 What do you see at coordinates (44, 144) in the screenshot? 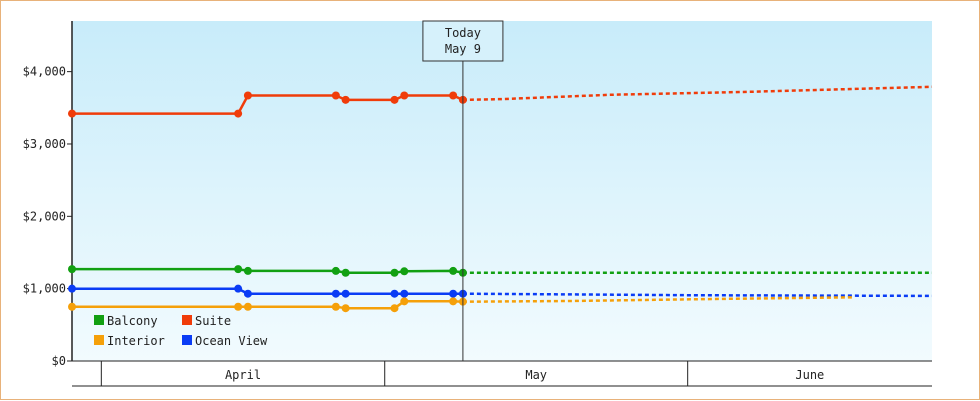
I see `y-tick-label: $3,000` at bounding box center [44, 144].